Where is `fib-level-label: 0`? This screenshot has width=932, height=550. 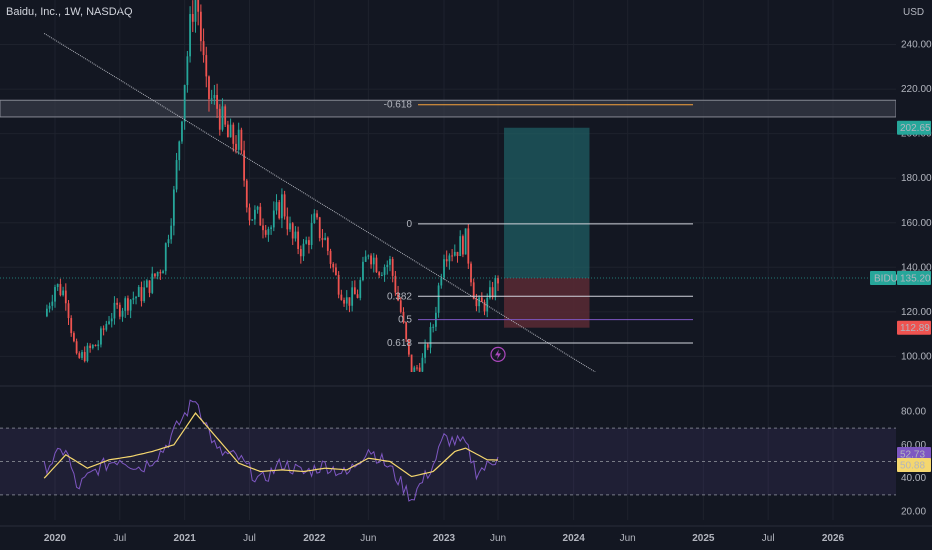
fib-level-label: 0 is located at coordinates (409, 224).